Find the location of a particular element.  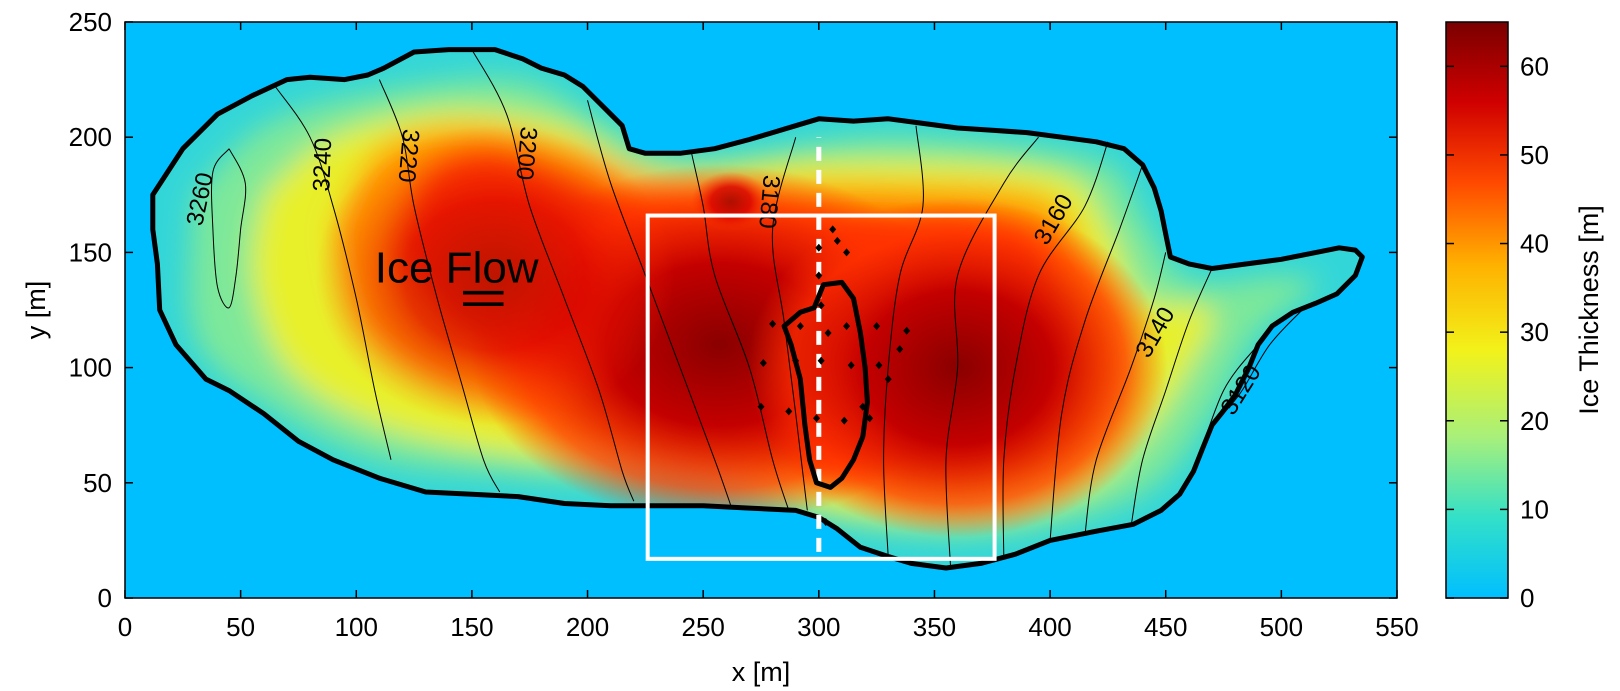

contour-label-3200: 3200 is located at coordinates (526, 154).